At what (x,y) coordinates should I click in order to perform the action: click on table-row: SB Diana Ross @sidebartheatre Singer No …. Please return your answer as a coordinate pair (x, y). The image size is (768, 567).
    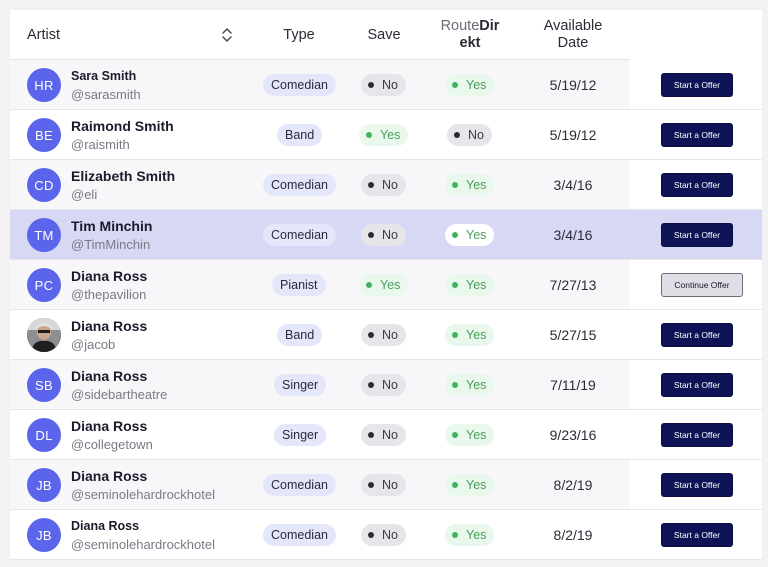
    Looking at the image, I should click on (386, 385).